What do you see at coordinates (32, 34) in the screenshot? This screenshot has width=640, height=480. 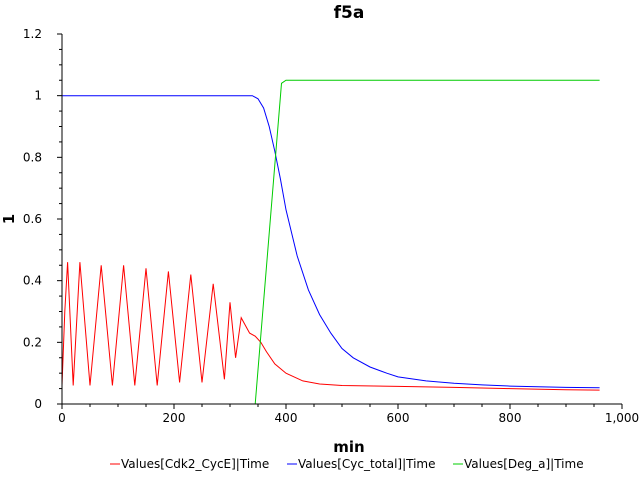 I see `y-tick-label: 1.2` at bounding box center [32, 34].